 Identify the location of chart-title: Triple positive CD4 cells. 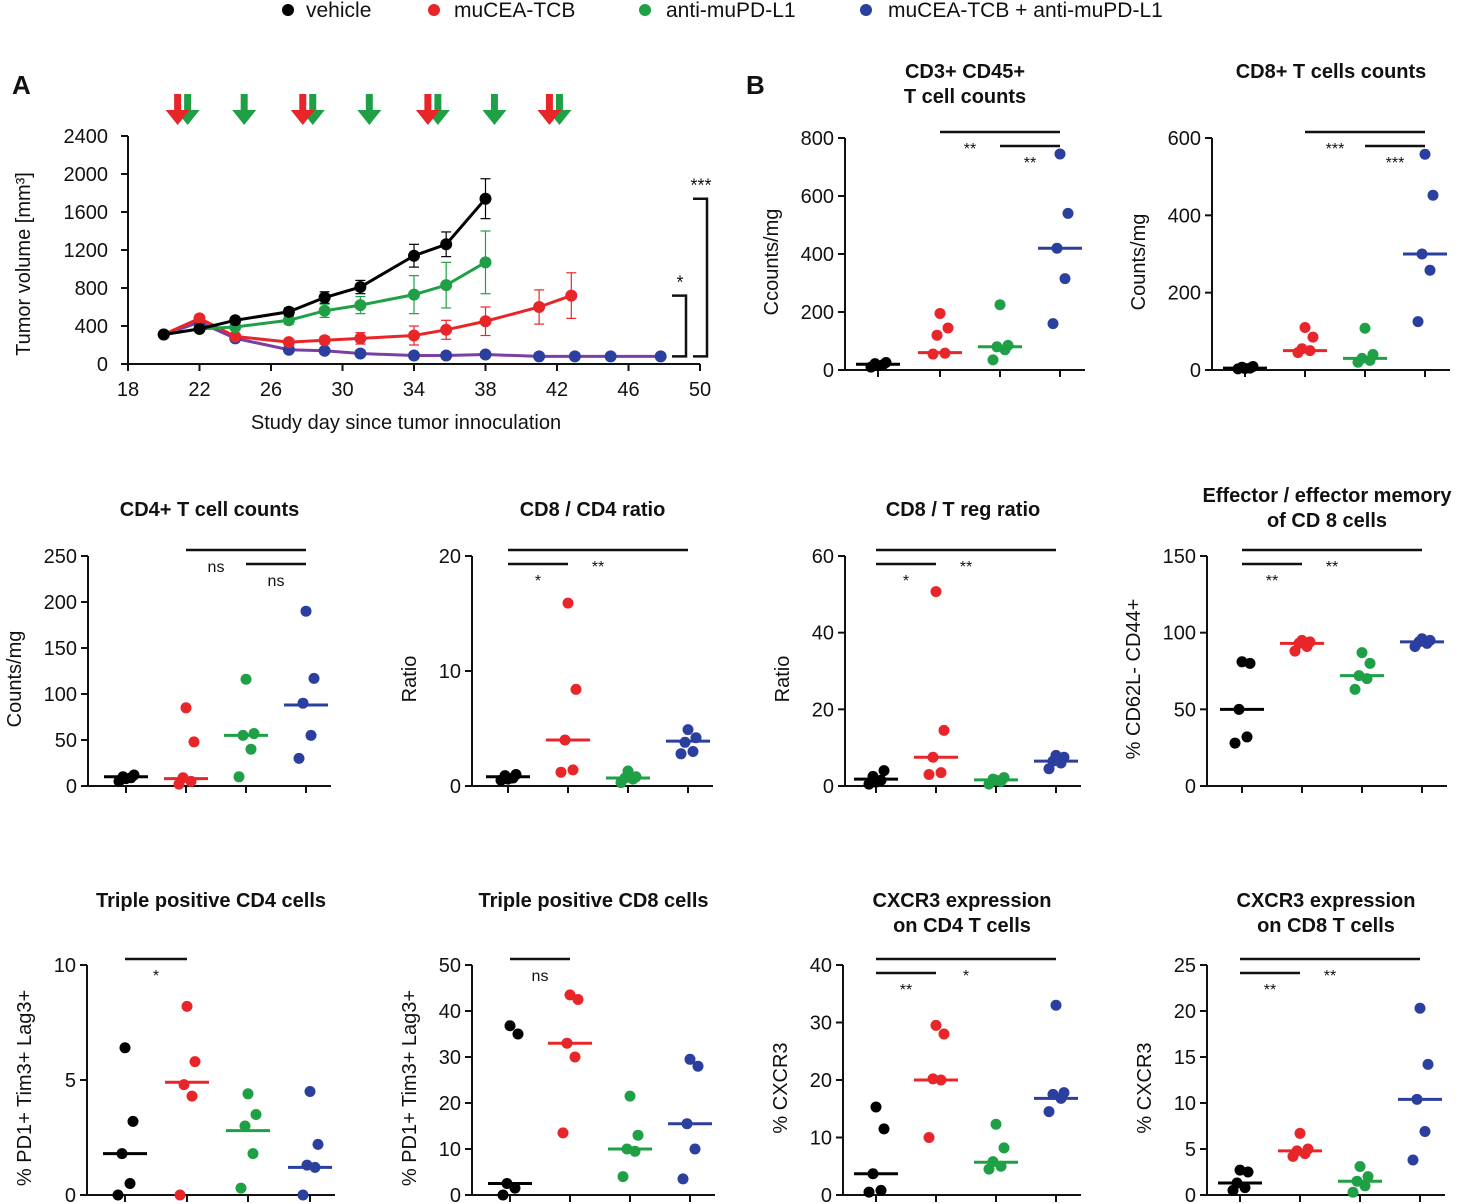
(211, 901).